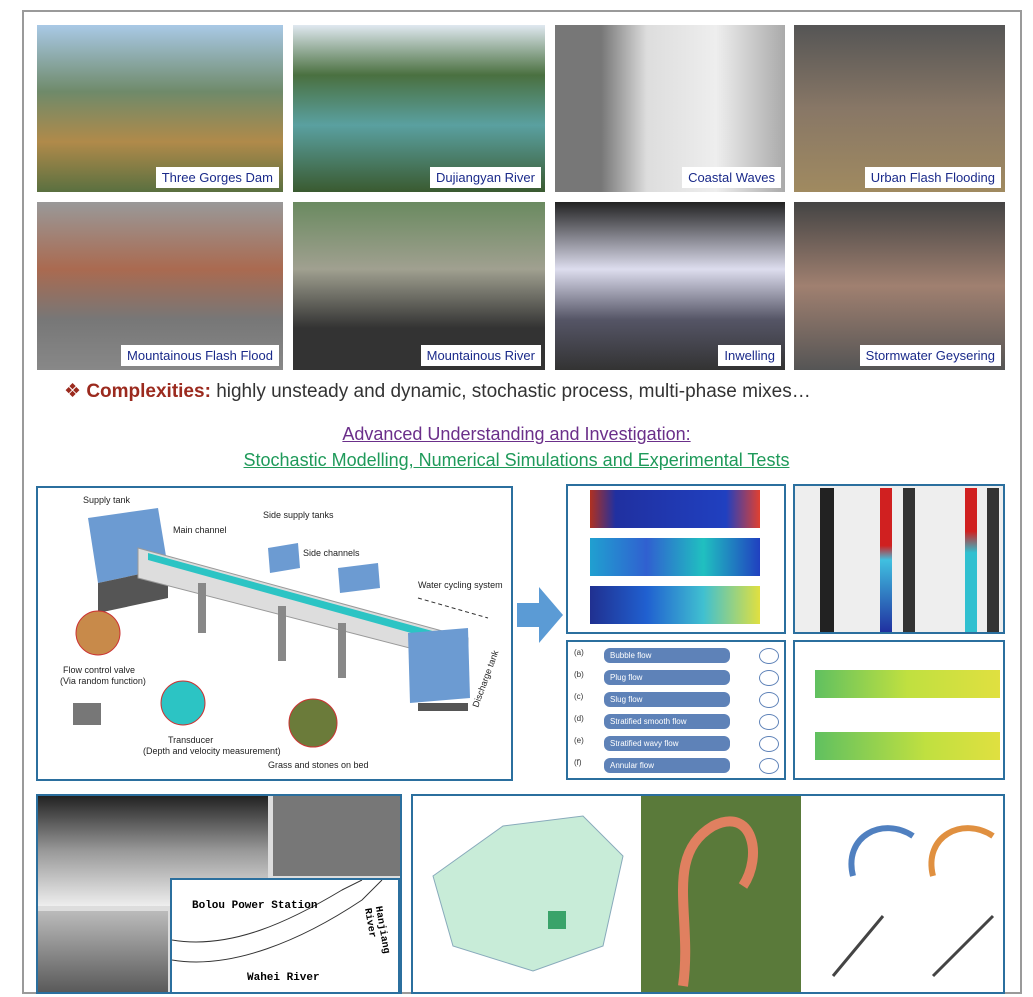 This screenshot has width=1033, height=997. What do you see at coordinates (190, 740) in the screenshot?
I see `label-transducer: Transducer` at bounding box center [190, 740].